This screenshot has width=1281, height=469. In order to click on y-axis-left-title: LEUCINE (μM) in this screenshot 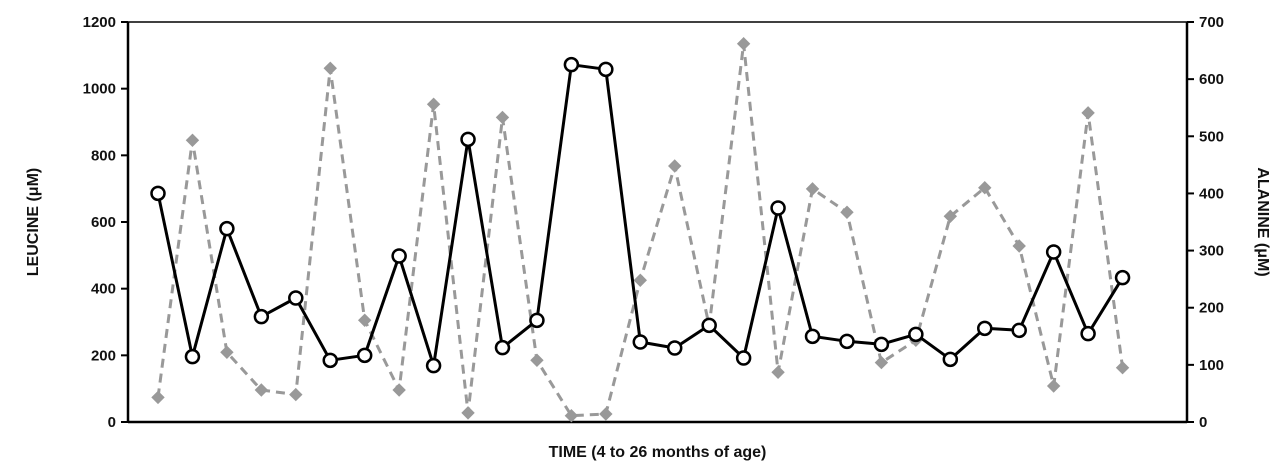, I will do `click(33, 222)`.